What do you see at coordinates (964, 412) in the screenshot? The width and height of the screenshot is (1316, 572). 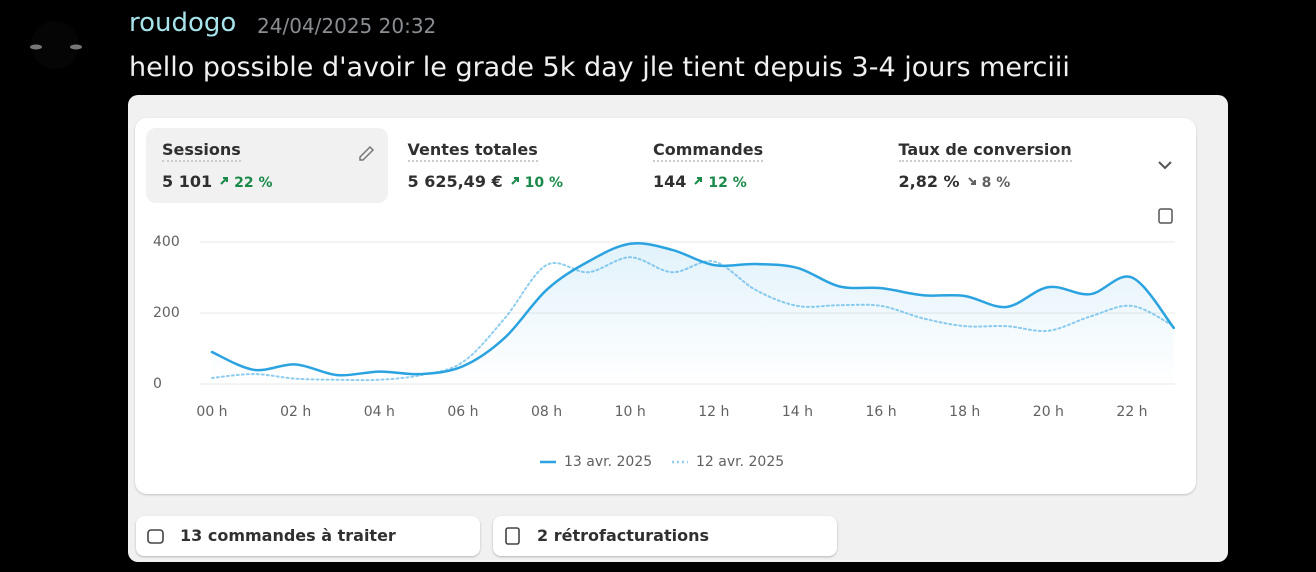 I see `x-tick-label: 18 h` at bounding box center [964, 412].